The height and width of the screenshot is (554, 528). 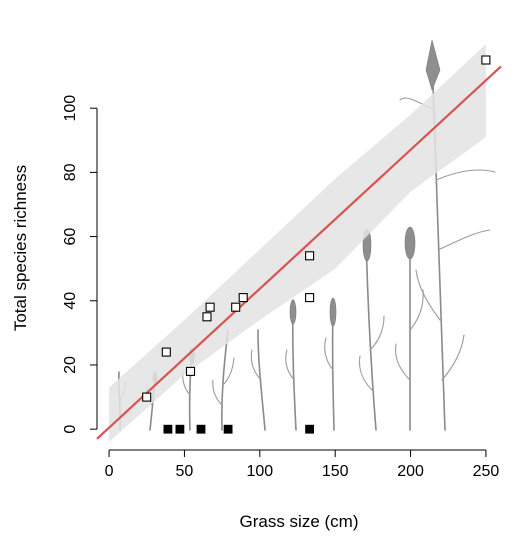 I want to click on y-tick-label-80: 80, so click(x=70, y=172).